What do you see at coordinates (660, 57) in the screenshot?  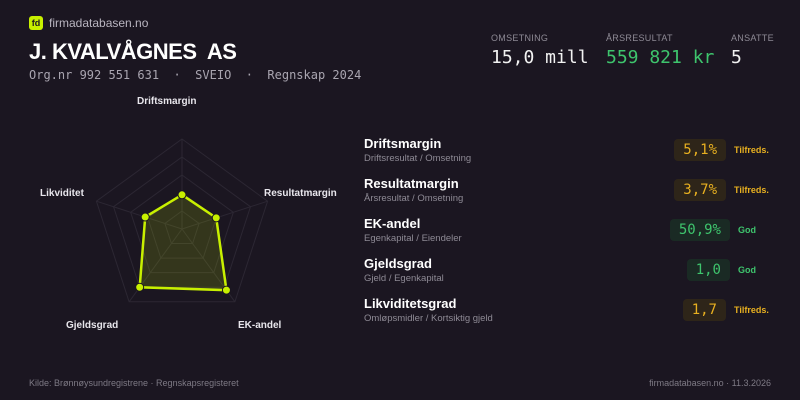 I see `stat-value: 559 821 kr` at bounding box center [660, 57].